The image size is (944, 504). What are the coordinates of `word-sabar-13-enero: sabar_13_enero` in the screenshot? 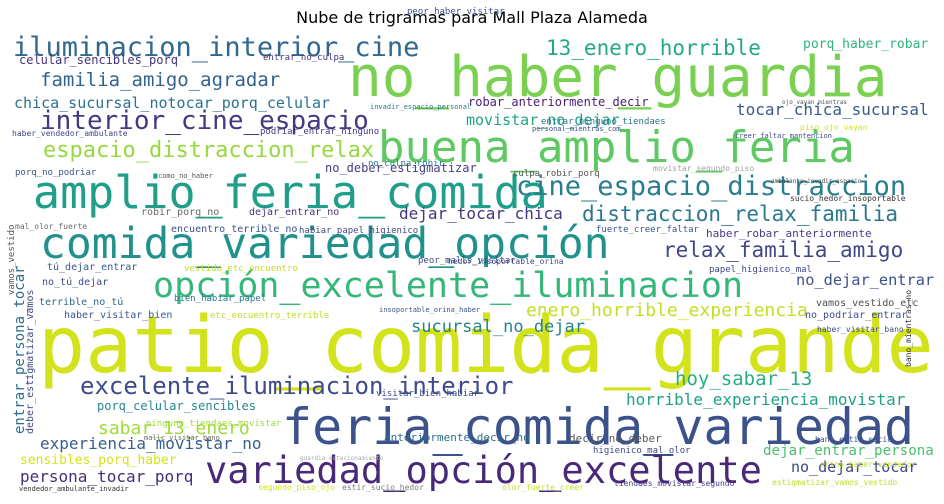 It's located at (174, 428).